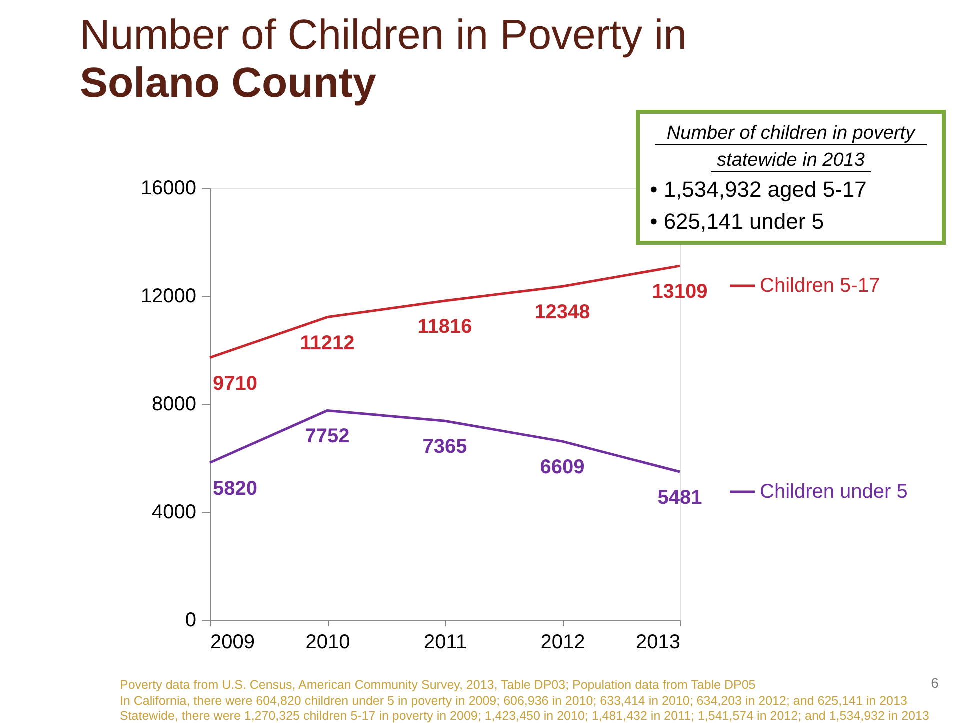 This screenshot has height=723, width=960. Describe the element at coordinates (563, 643) in the screenshot. I see `x-tick-label: 2012` at that location.